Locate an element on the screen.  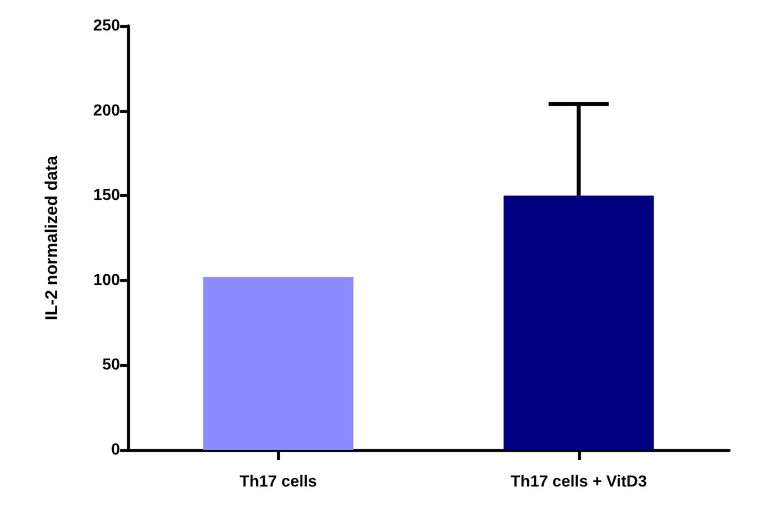
y-tick-label: 200 is located at coordinates (106, 111).